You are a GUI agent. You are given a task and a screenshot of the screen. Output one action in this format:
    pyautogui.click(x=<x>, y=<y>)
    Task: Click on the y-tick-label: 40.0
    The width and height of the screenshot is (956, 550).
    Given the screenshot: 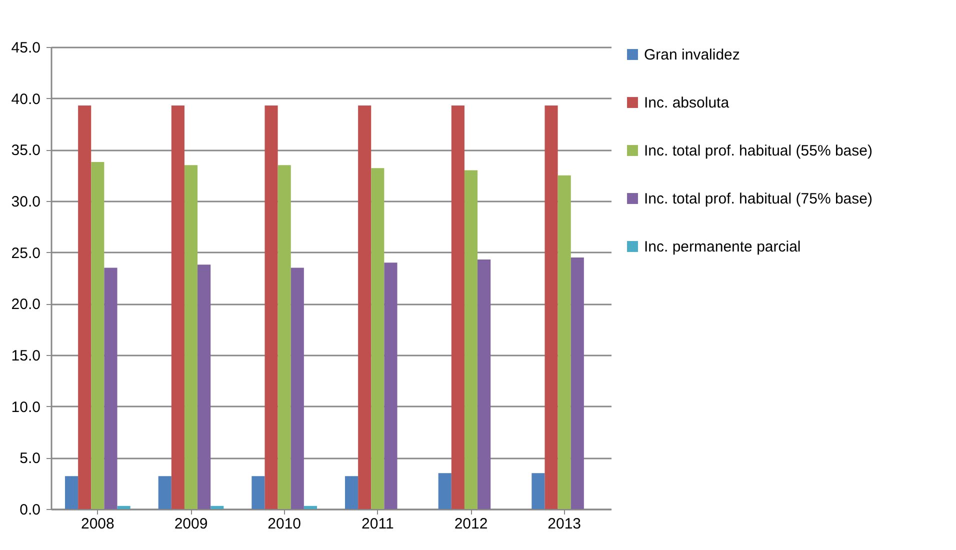 What is the action you would take?
    pyautogui.click(x=25, y=99)
    